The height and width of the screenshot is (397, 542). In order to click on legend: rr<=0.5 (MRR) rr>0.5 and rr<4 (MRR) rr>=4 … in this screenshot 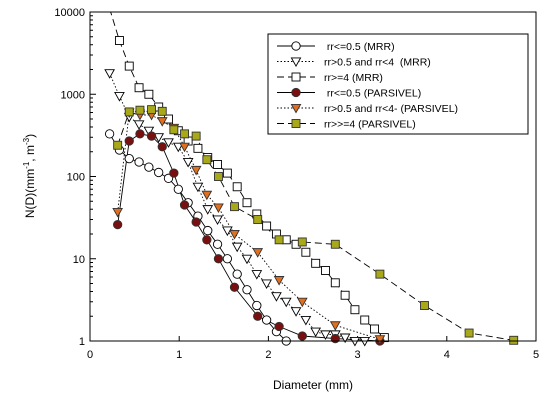, I will do `click(398, 84)`.